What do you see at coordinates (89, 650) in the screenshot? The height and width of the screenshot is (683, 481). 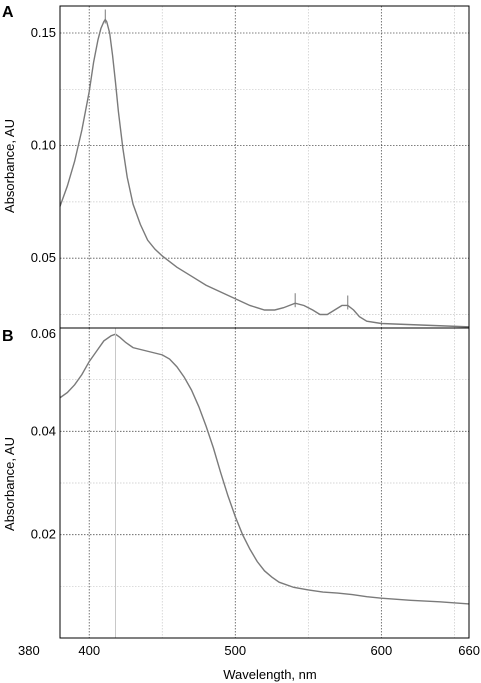 I see `x-tick-label: 400` at bounding box center [89, 650].